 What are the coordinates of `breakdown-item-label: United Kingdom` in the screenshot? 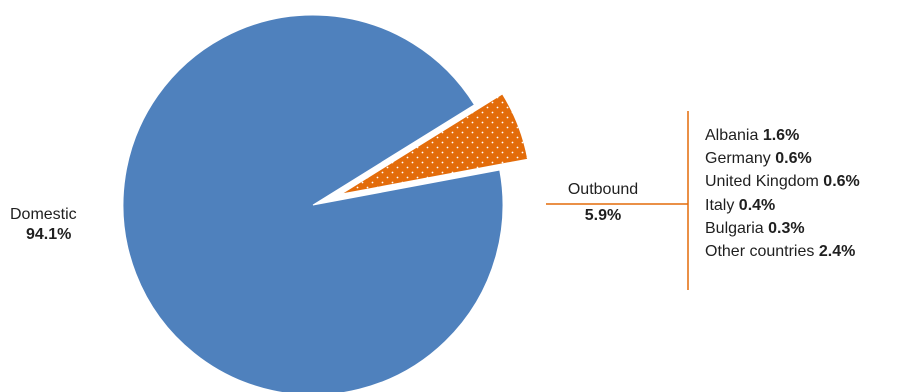 It's located at (762, 182).